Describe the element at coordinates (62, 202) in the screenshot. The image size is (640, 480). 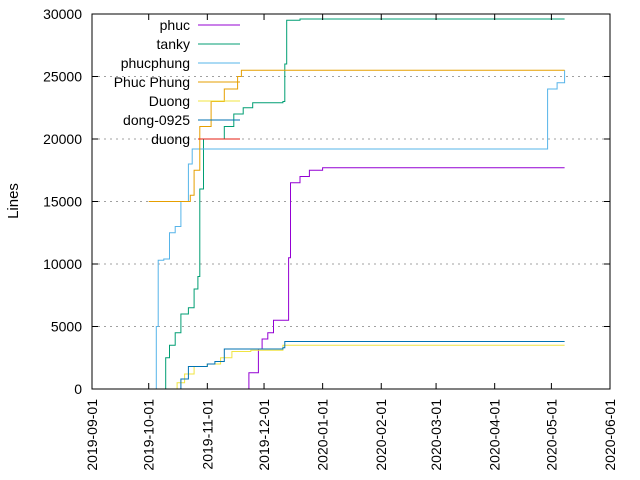
I see `y-tick-label: 15000` at that location.